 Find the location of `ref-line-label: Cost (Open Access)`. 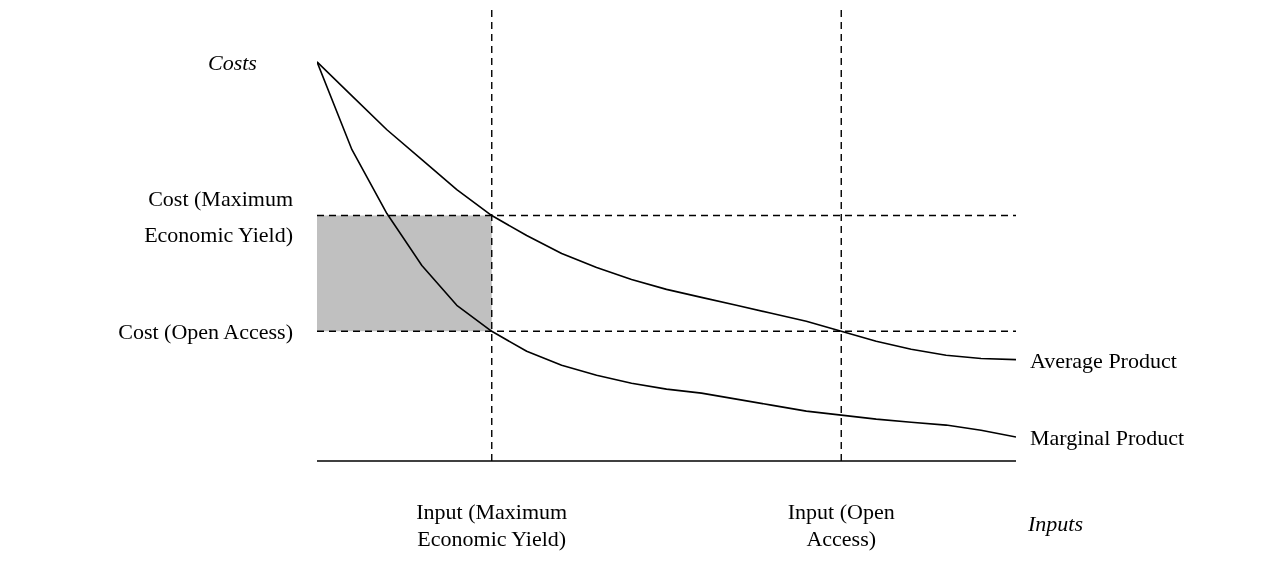

ref-line-label: Cost (Open Access) is located at coordinates (205, 332).